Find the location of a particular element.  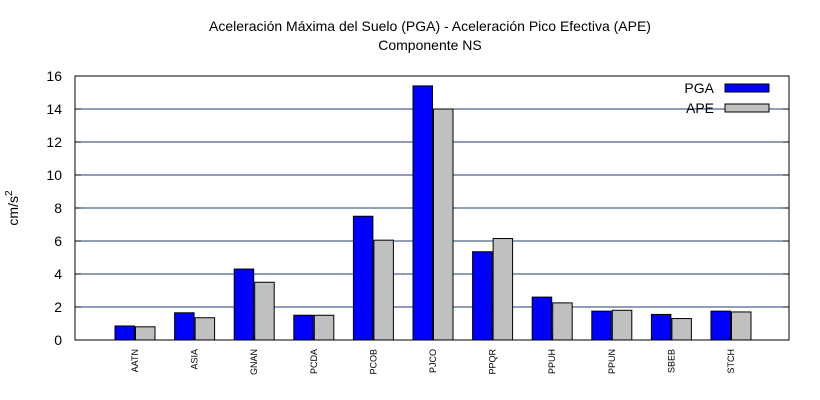

y-axis-label-exponent: 2 is located at coordinates (9, 193).